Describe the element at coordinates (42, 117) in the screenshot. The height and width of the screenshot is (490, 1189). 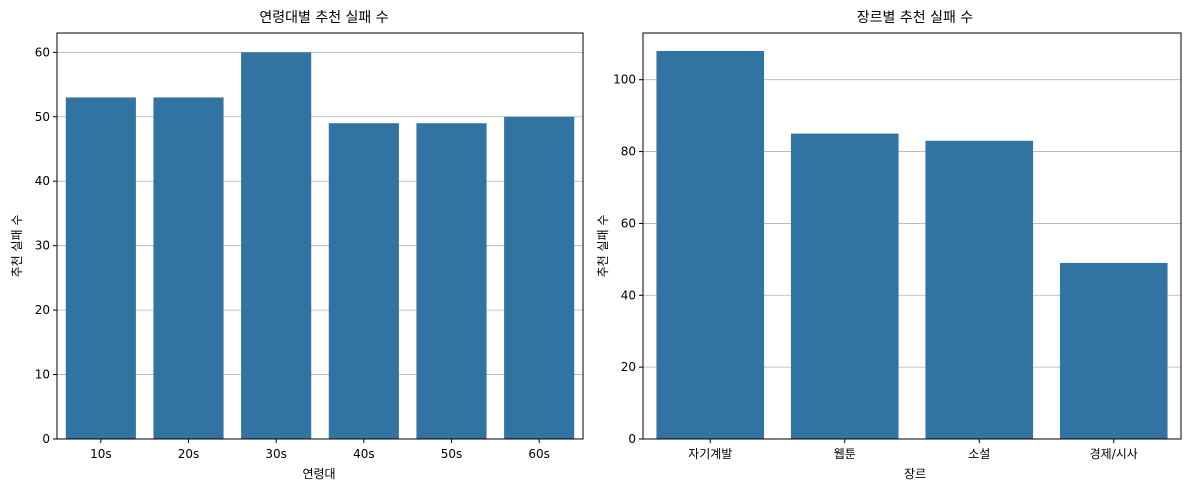
I see `age-y-tick-label: 50` at that location.